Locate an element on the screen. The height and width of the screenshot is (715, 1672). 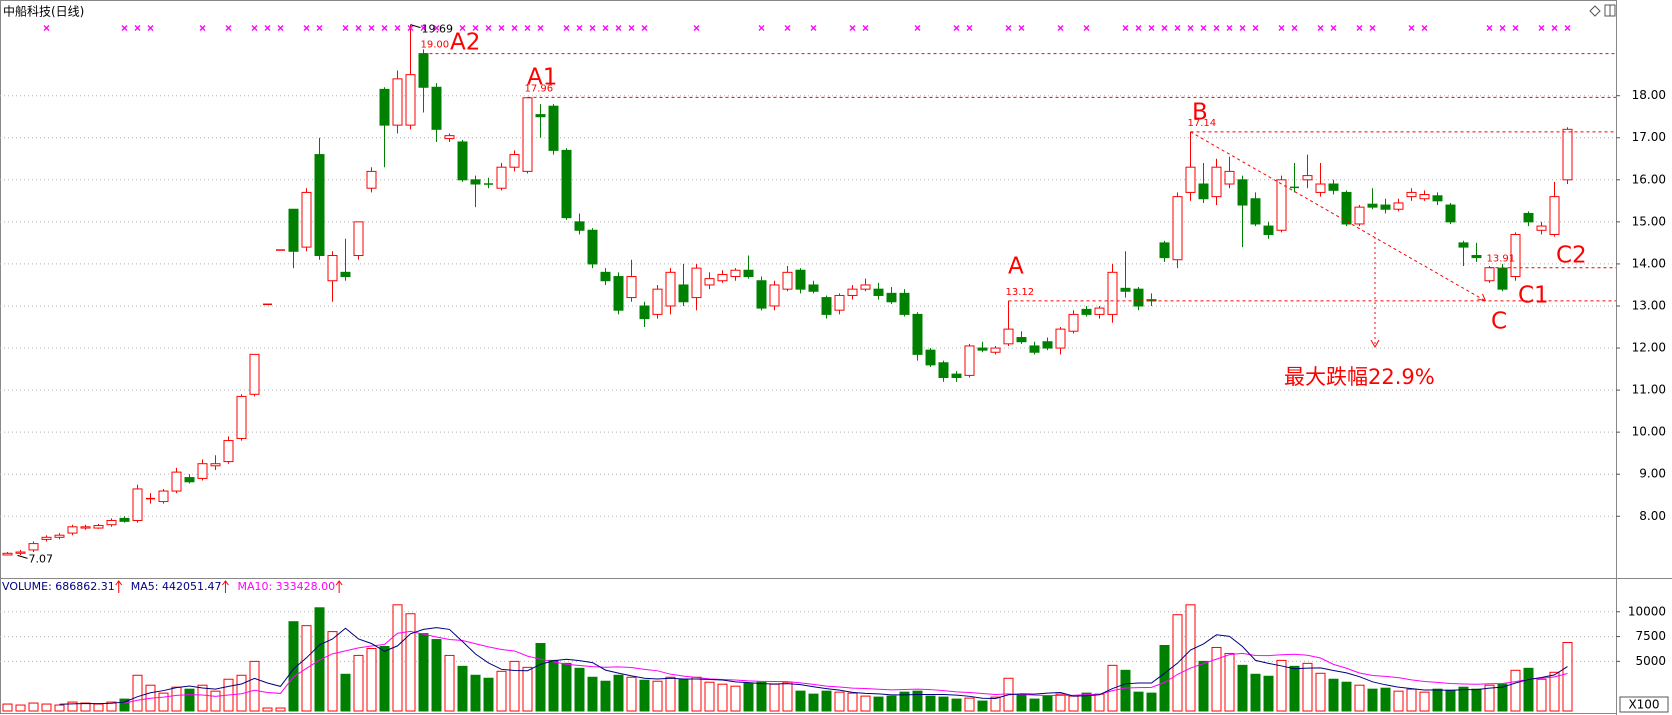
level-label: 19.00 is located at coordinates (435, 45).